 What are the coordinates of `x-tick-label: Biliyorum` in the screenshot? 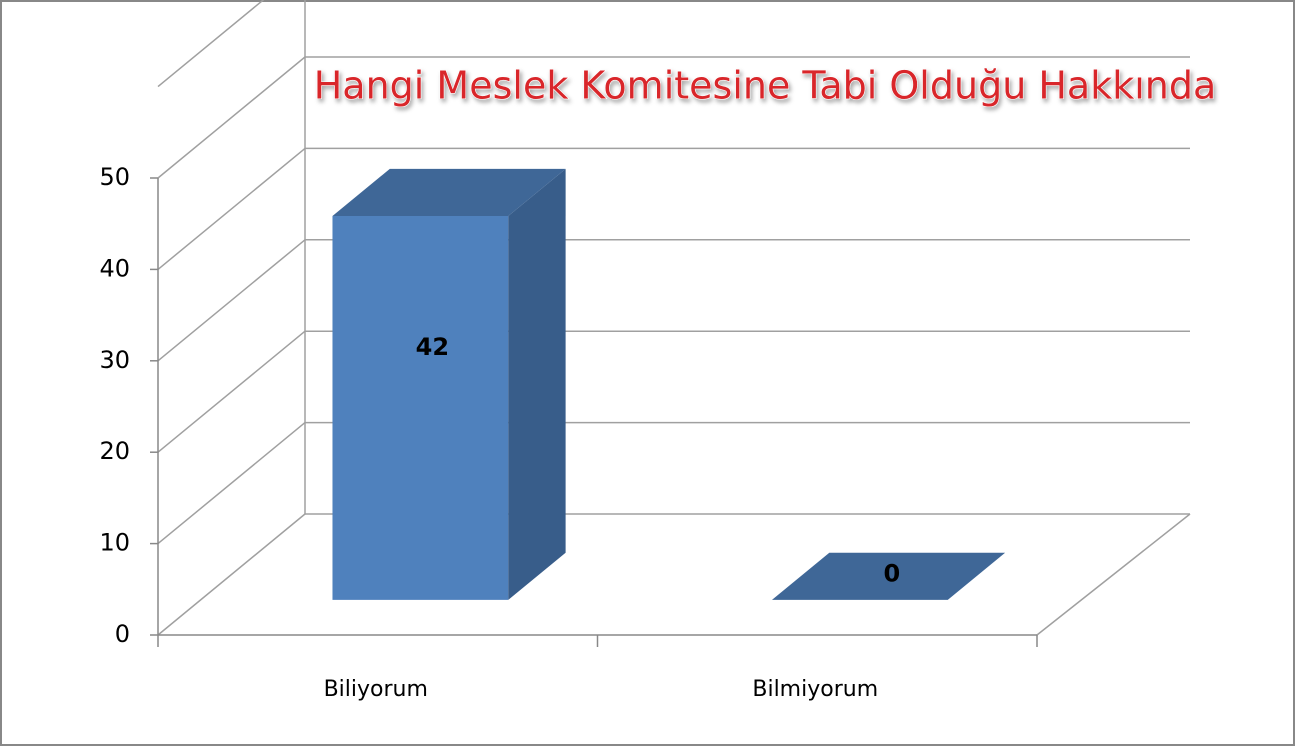 It's located at (376, 689).